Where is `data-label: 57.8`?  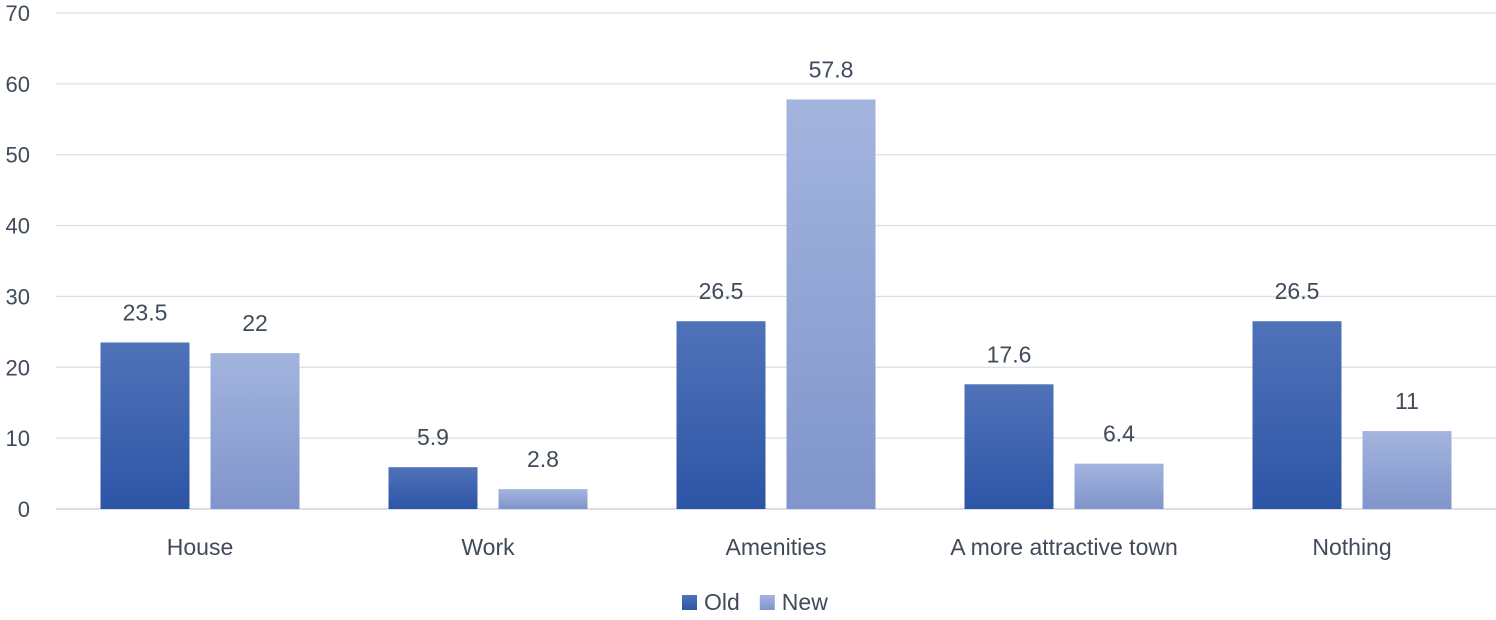
data-label: 57.8 is located at coordinates (831, 69).